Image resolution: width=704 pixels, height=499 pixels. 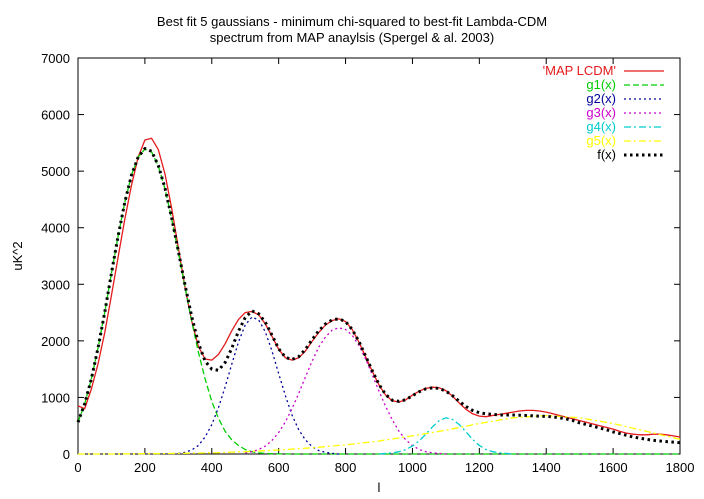 I want to click on y-tick-label: 5000, so click(x=55, y=171).